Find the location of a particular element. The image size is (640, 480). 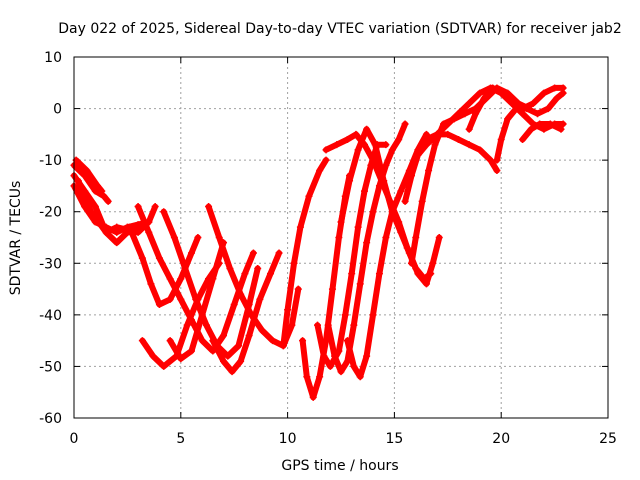

y-tick-label: 10 is located at coordinates (53, 58).